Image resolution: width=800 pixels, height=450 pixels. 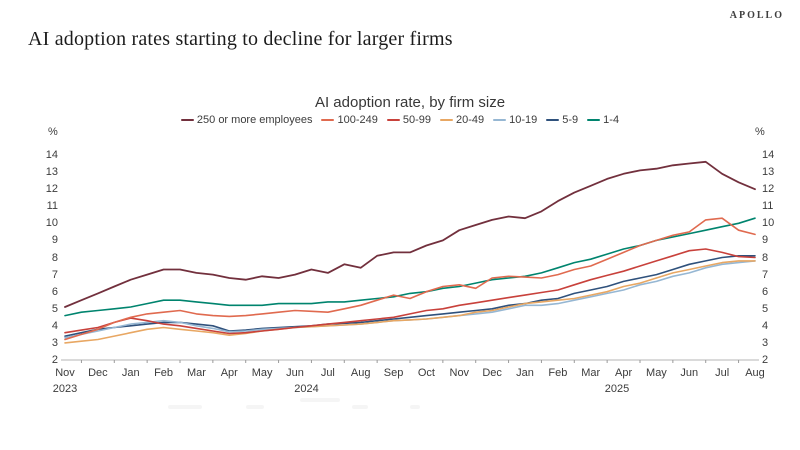 I want to click on y-axis-tick-label-right: 8, so click(x=765, y=257).